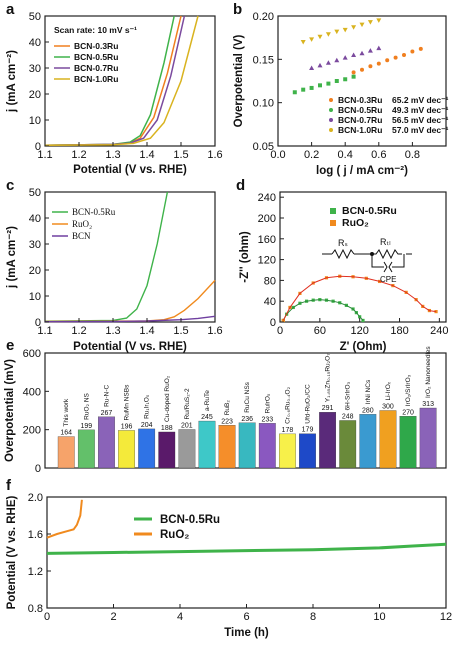  What do you see at coordinates (214, 155) in the screenshot?
I see `panel-a-x-tick-label: 1.6` at bounding box center [214, 155].